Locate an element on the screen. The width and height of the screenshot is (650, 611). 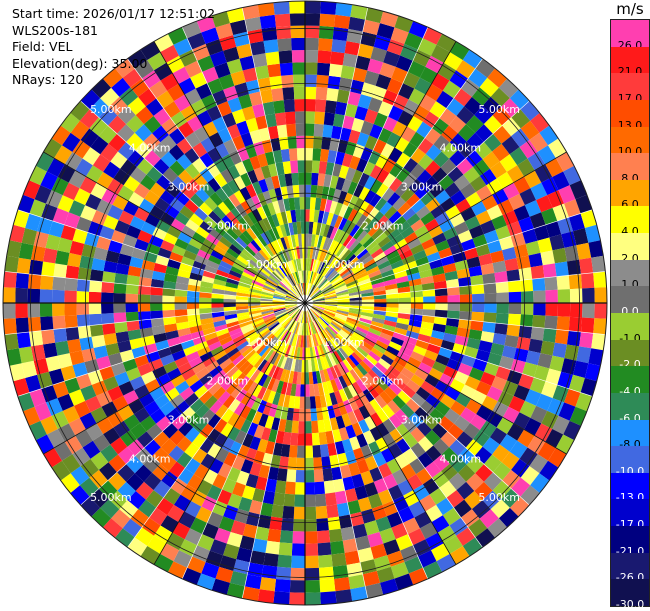
colorbar-label: -26.0 is located at coordinates (630, 578).